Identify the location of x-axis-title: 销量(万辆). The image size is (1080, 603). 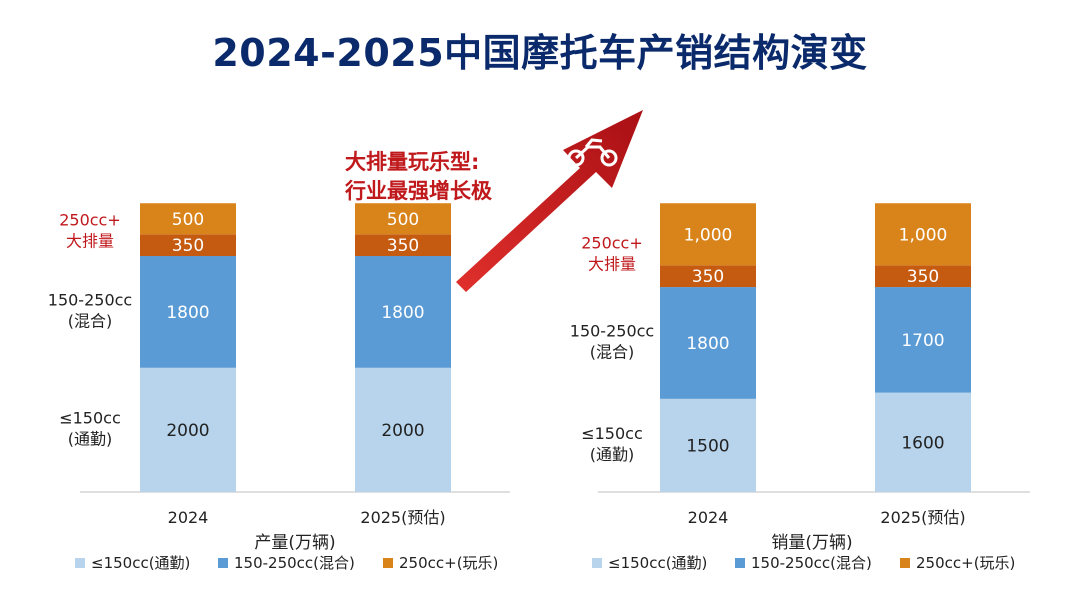
(811, 543).